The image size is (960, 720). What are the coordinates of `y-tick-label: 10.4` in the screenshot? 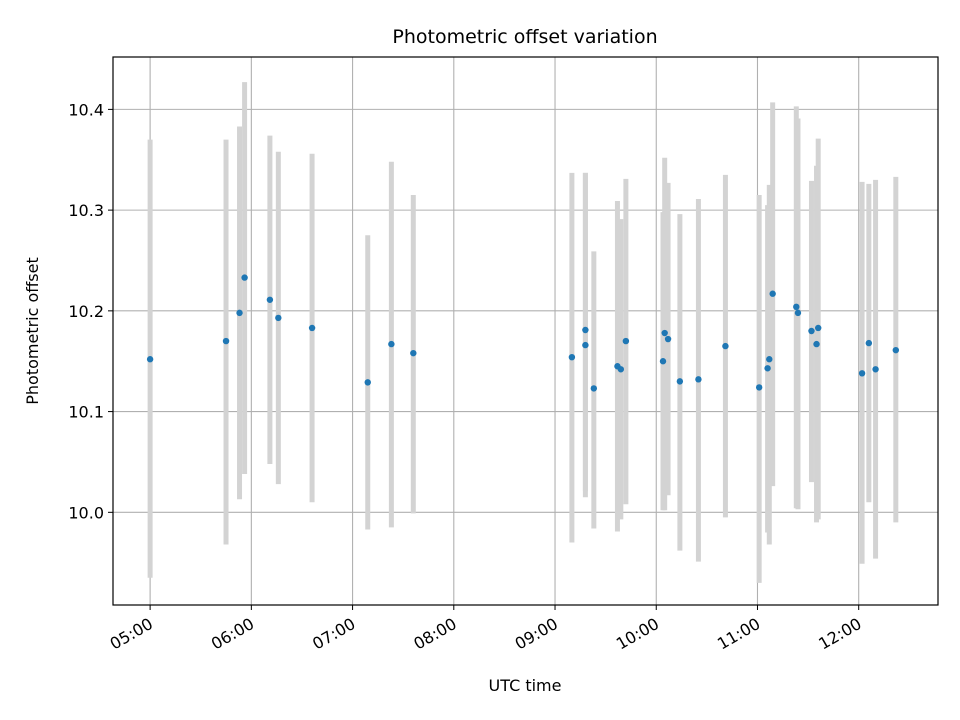 It's located at (86, 109).